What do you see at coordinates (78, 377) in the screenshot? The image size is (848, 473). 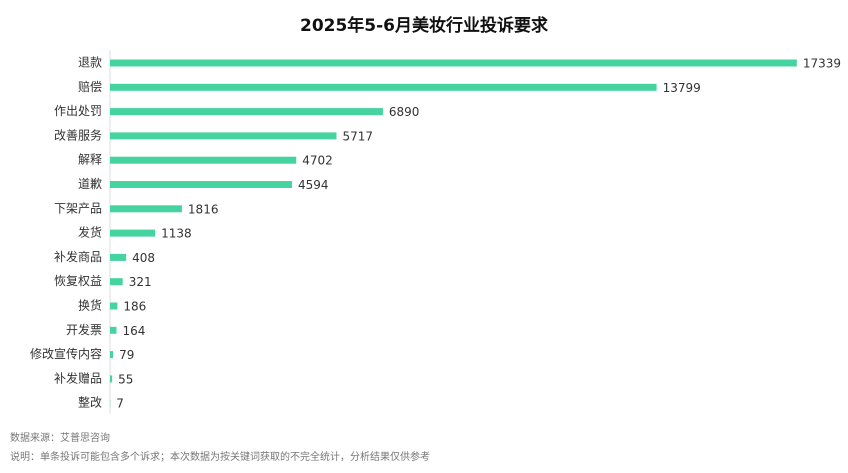 I see `y-tick-label: 补发赠品` at bounding box center [78, 377].